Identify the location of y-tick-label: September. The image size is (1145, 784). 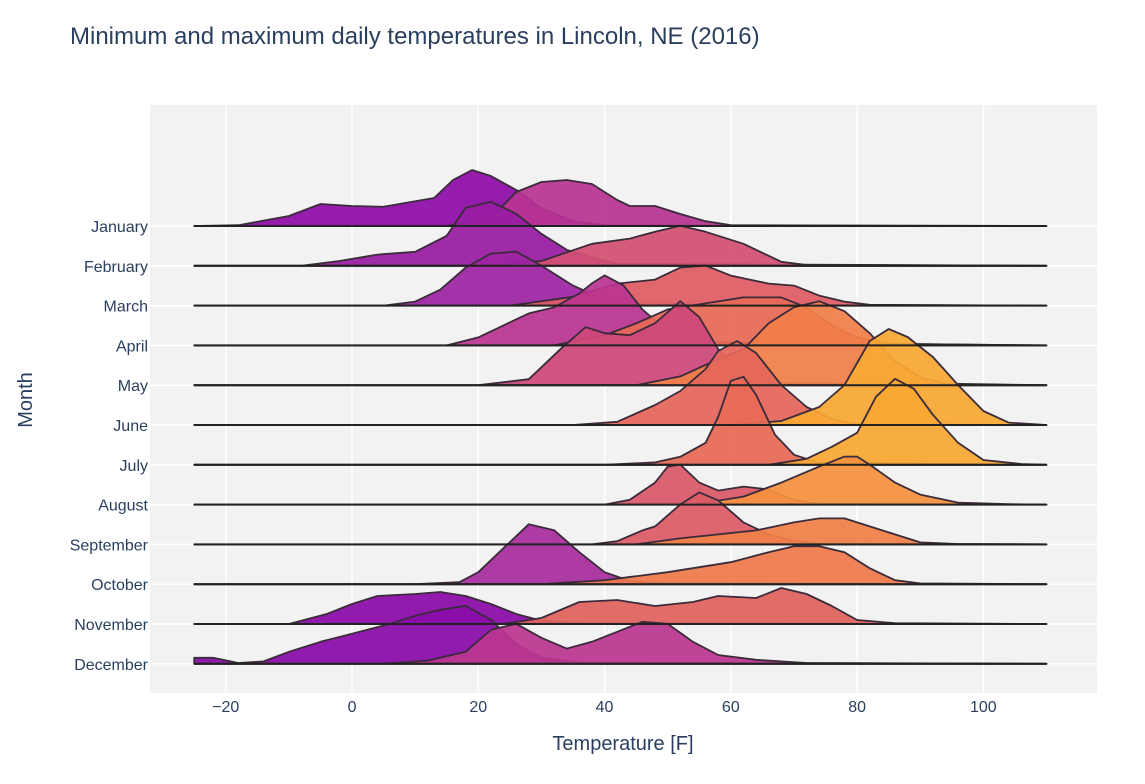
(109, 545).